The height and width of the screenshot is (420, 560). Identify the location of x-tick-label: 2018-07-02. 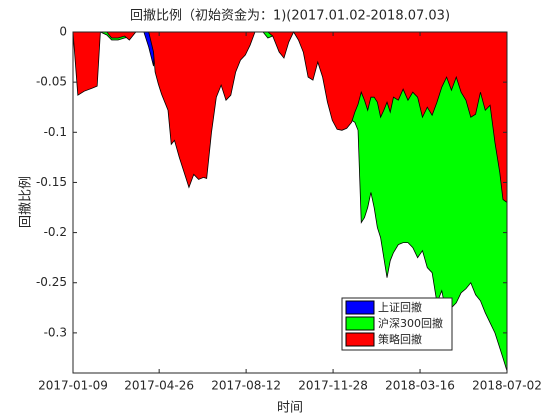
(507, 386).